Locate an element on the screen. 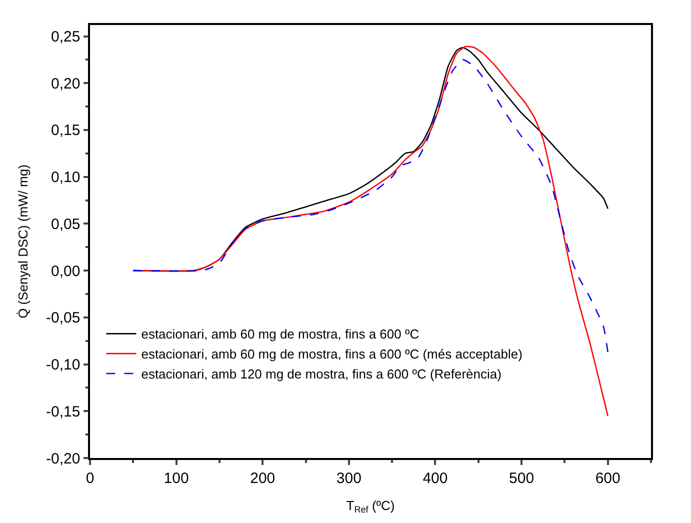 The image size is (691, 523). x-tick-label: 200 is located at coordinates (263, 478).